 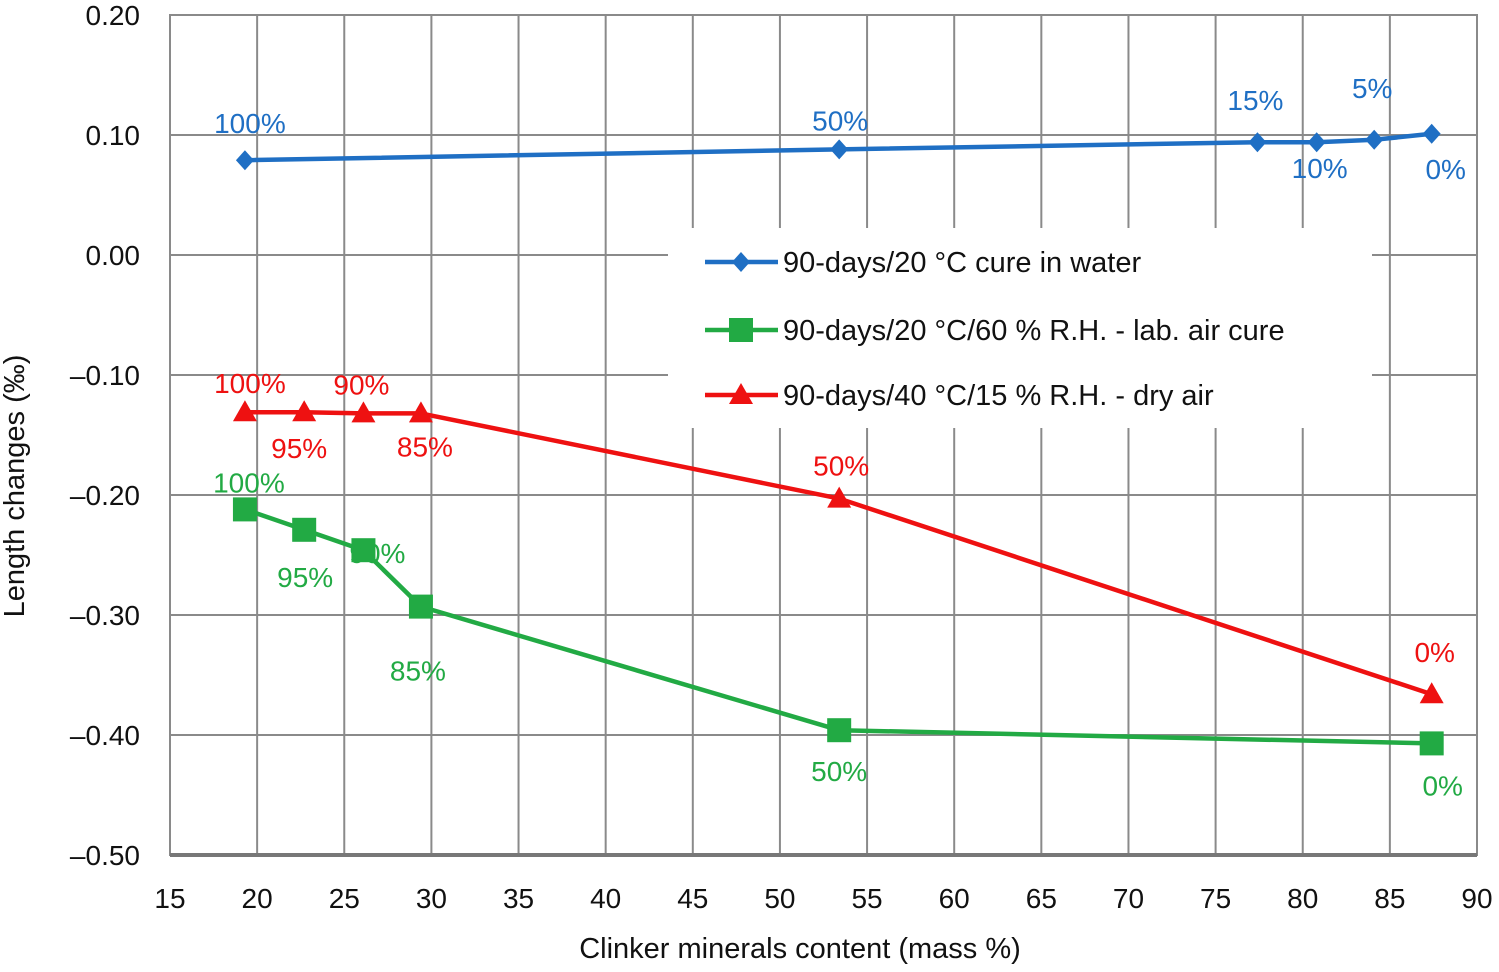 What do you see at coordinates (1215, 898) in the screenshot?
I see `x-tick-label: 75` at bounding box center [1215, 898].